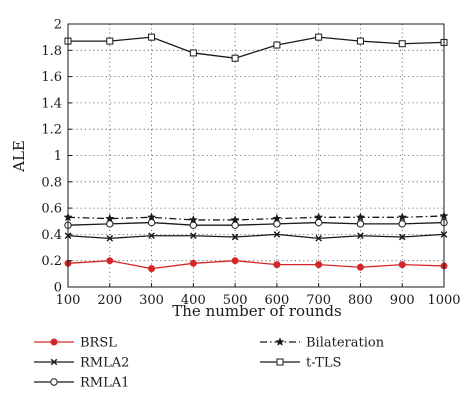 The image size is (474, 407). What do you see at coordinates (51, 182) in the screenshot?
I see `y-tick-label: 0.8` at bounding box center [51, 182].